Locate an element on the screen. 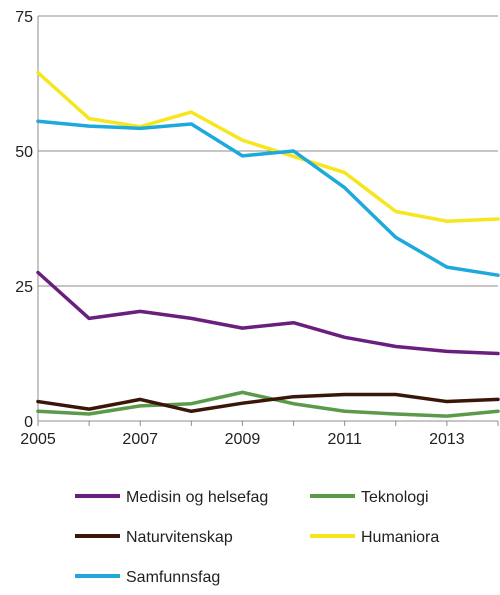 The image size is (500, 595). x-tick-label: 2009 is located at coordinates (243, 439).